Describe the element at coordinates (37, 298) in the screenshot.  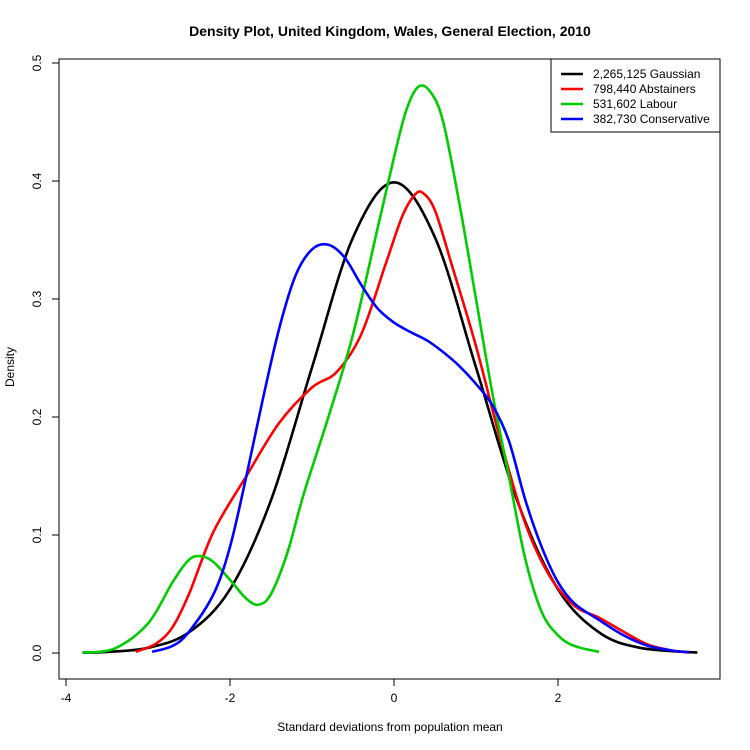
I see `y-tick-label: 0.3` at that location.